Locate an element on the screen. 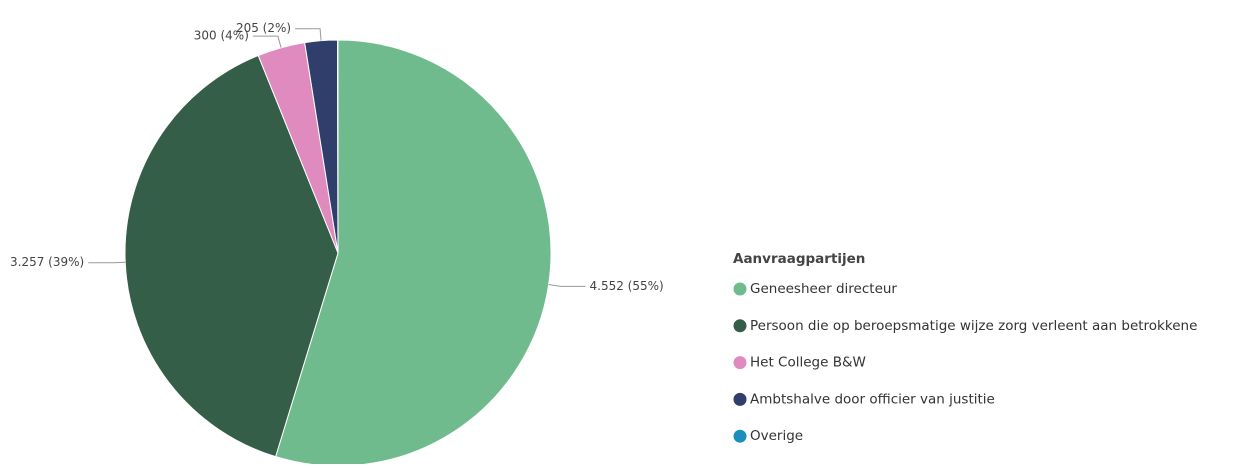 Image resolution: width=1241 pixels, height=468 pixels. data-label: 4.552 (55%) is located at coordinates (627, 286).